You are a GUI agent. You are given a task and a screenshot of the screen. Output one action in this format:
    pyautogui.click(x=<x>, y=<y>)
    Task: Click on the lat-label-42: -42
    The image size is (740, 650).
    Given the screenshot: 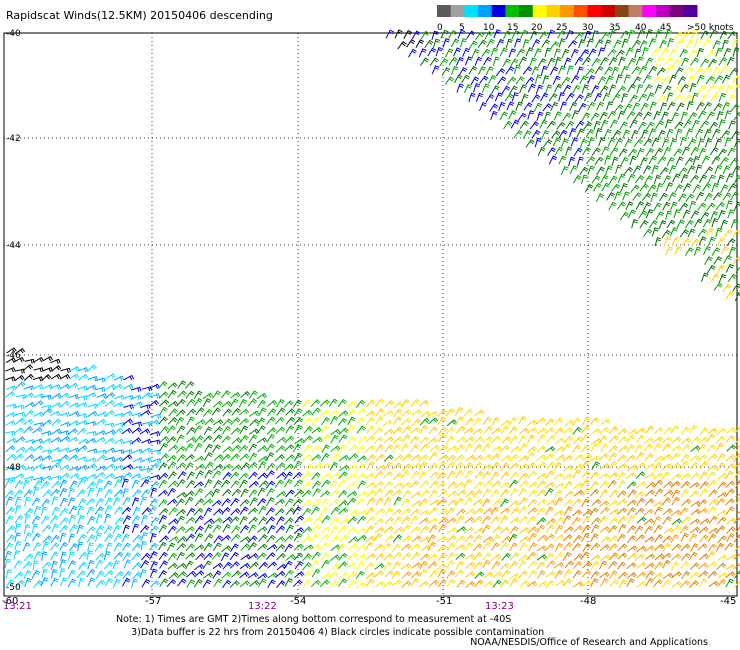 What is the action you would take?
    pyautogui.click(x=13, y=139)
    